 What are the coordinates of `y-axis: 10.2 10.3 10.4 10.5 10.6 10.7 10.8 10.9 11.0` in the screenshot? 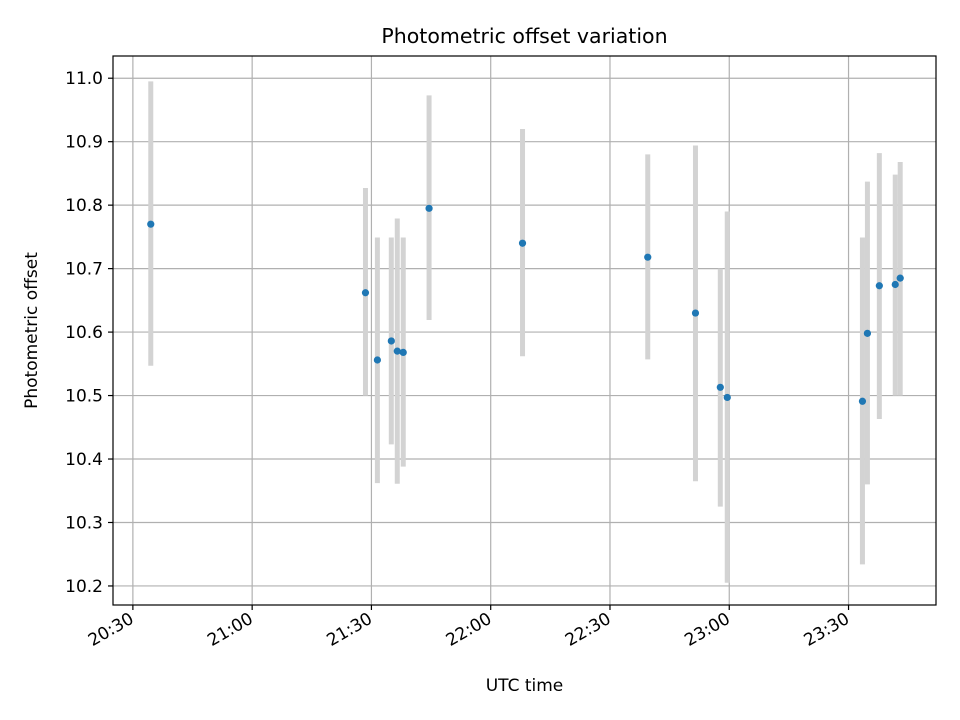 It's located at (89, 333).